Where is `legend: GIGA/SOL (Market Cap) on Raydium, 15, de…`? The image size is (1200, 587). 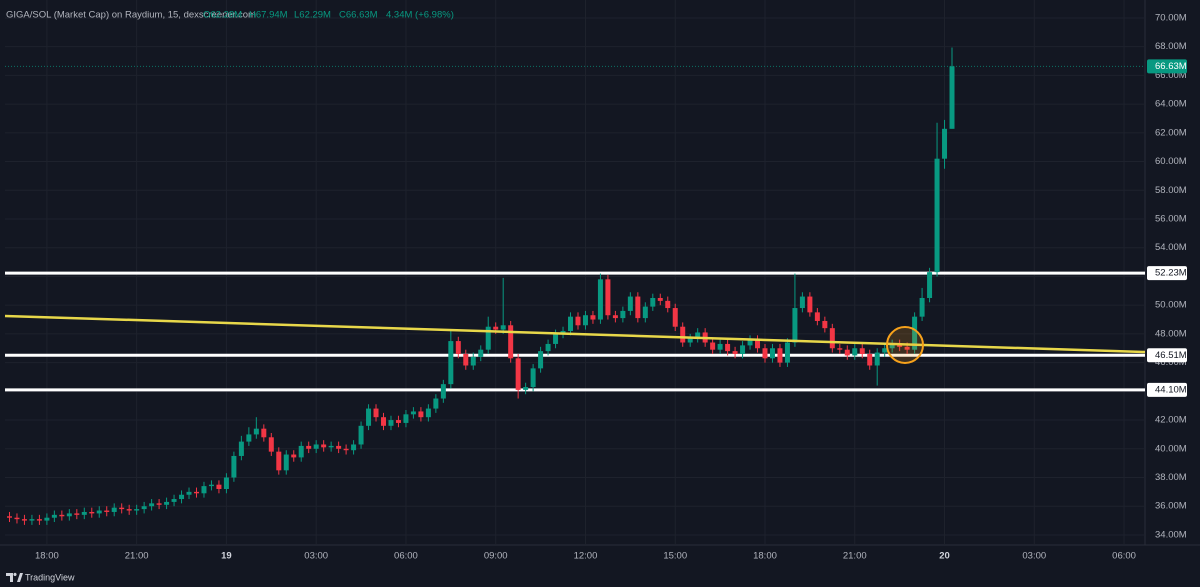
legend: GIGA/SOL (Market Cap) on Raydium, 15, de… is located at coordinates (230, 15).